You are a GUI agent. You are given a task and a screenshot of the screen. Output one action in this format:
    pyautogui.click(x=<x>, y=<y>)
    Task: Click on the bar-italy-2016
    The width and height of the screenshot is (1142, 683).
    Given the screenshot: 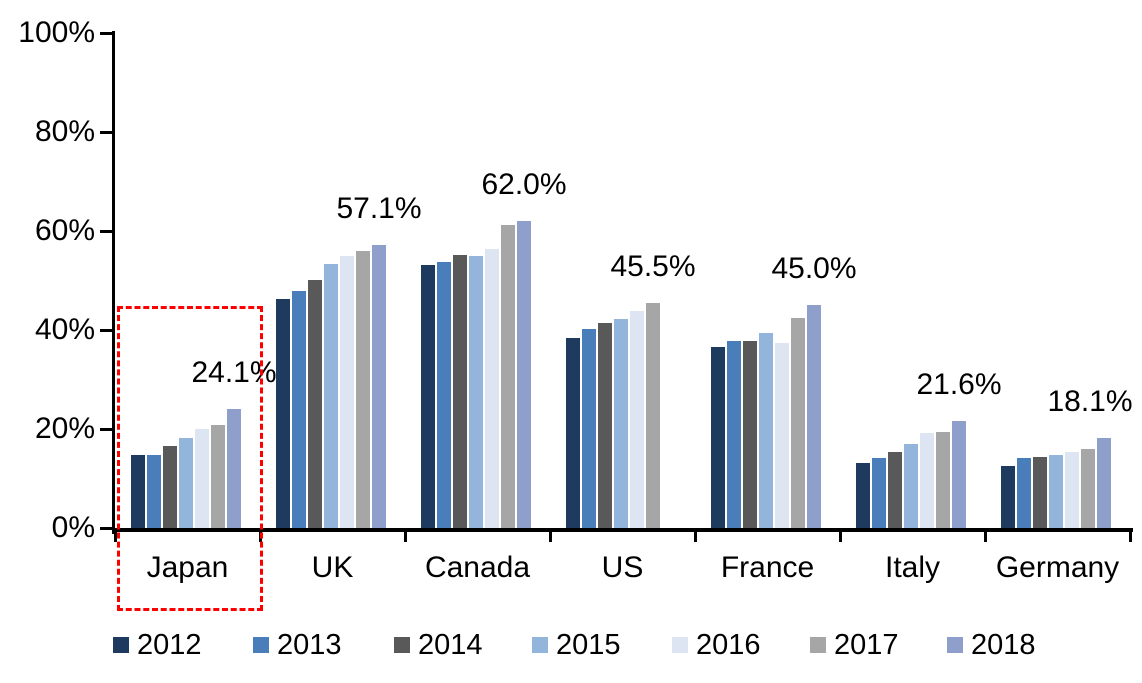 What is the action you would take?
    pyautogui.click(x=927, y=480)
    